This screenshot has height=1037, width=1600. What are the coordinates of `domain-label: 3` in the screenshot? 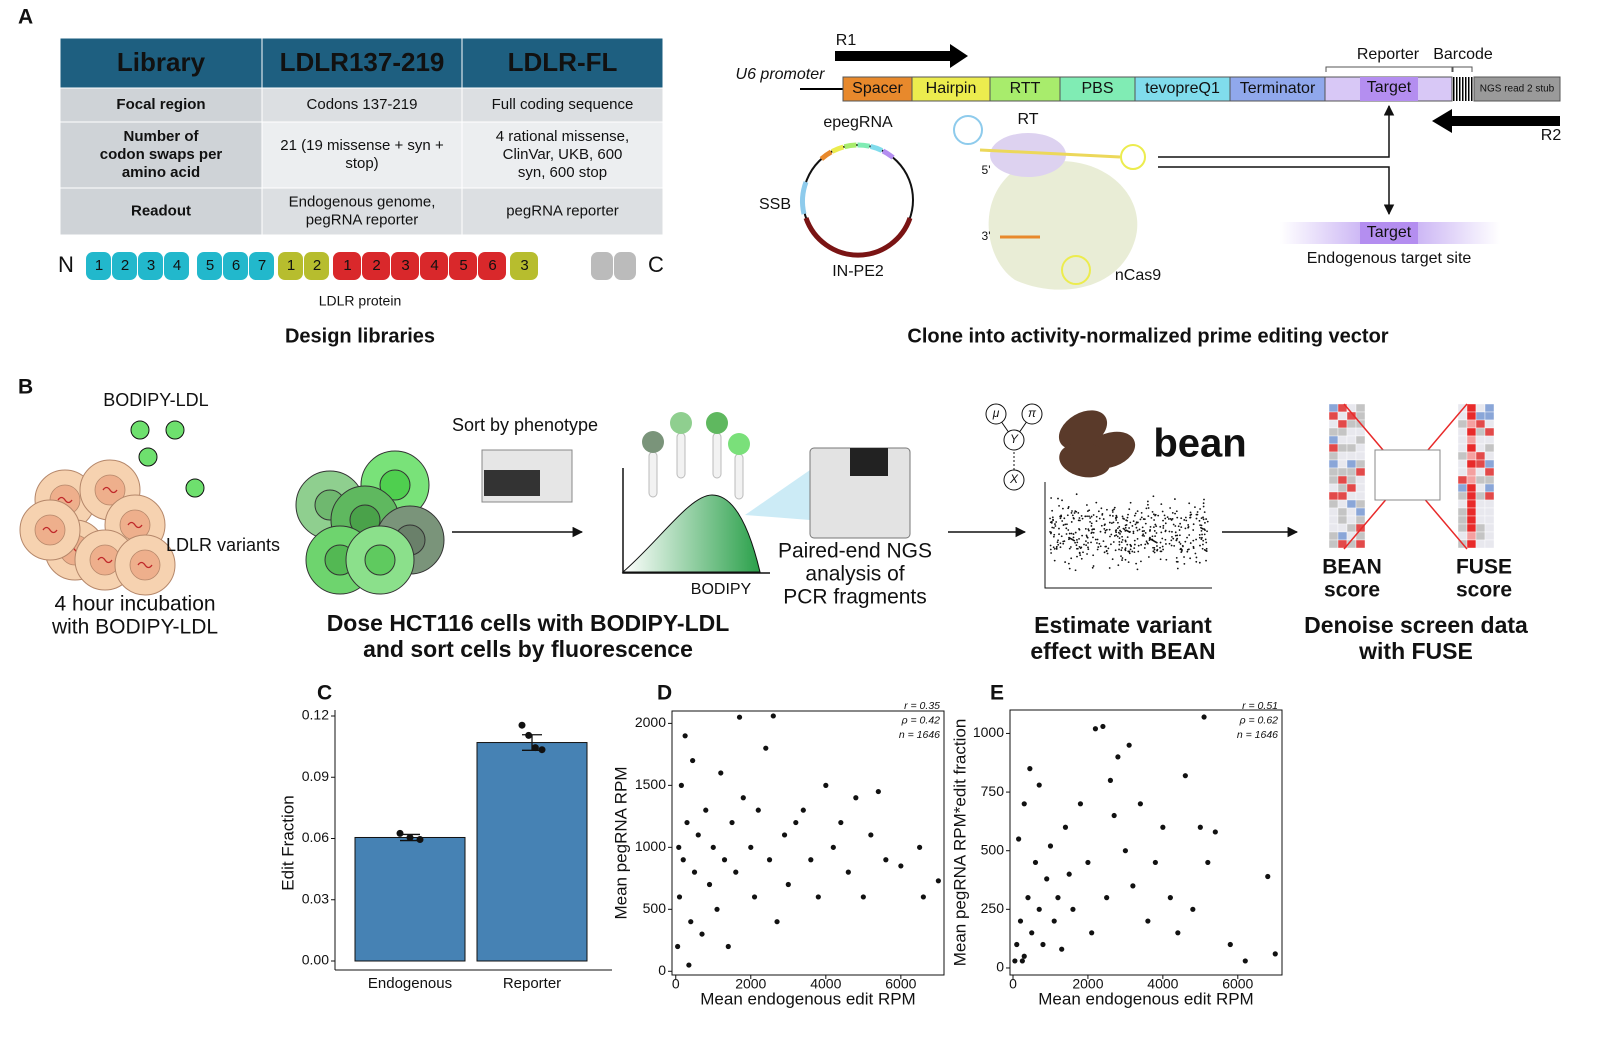 It's located at (405, 265).